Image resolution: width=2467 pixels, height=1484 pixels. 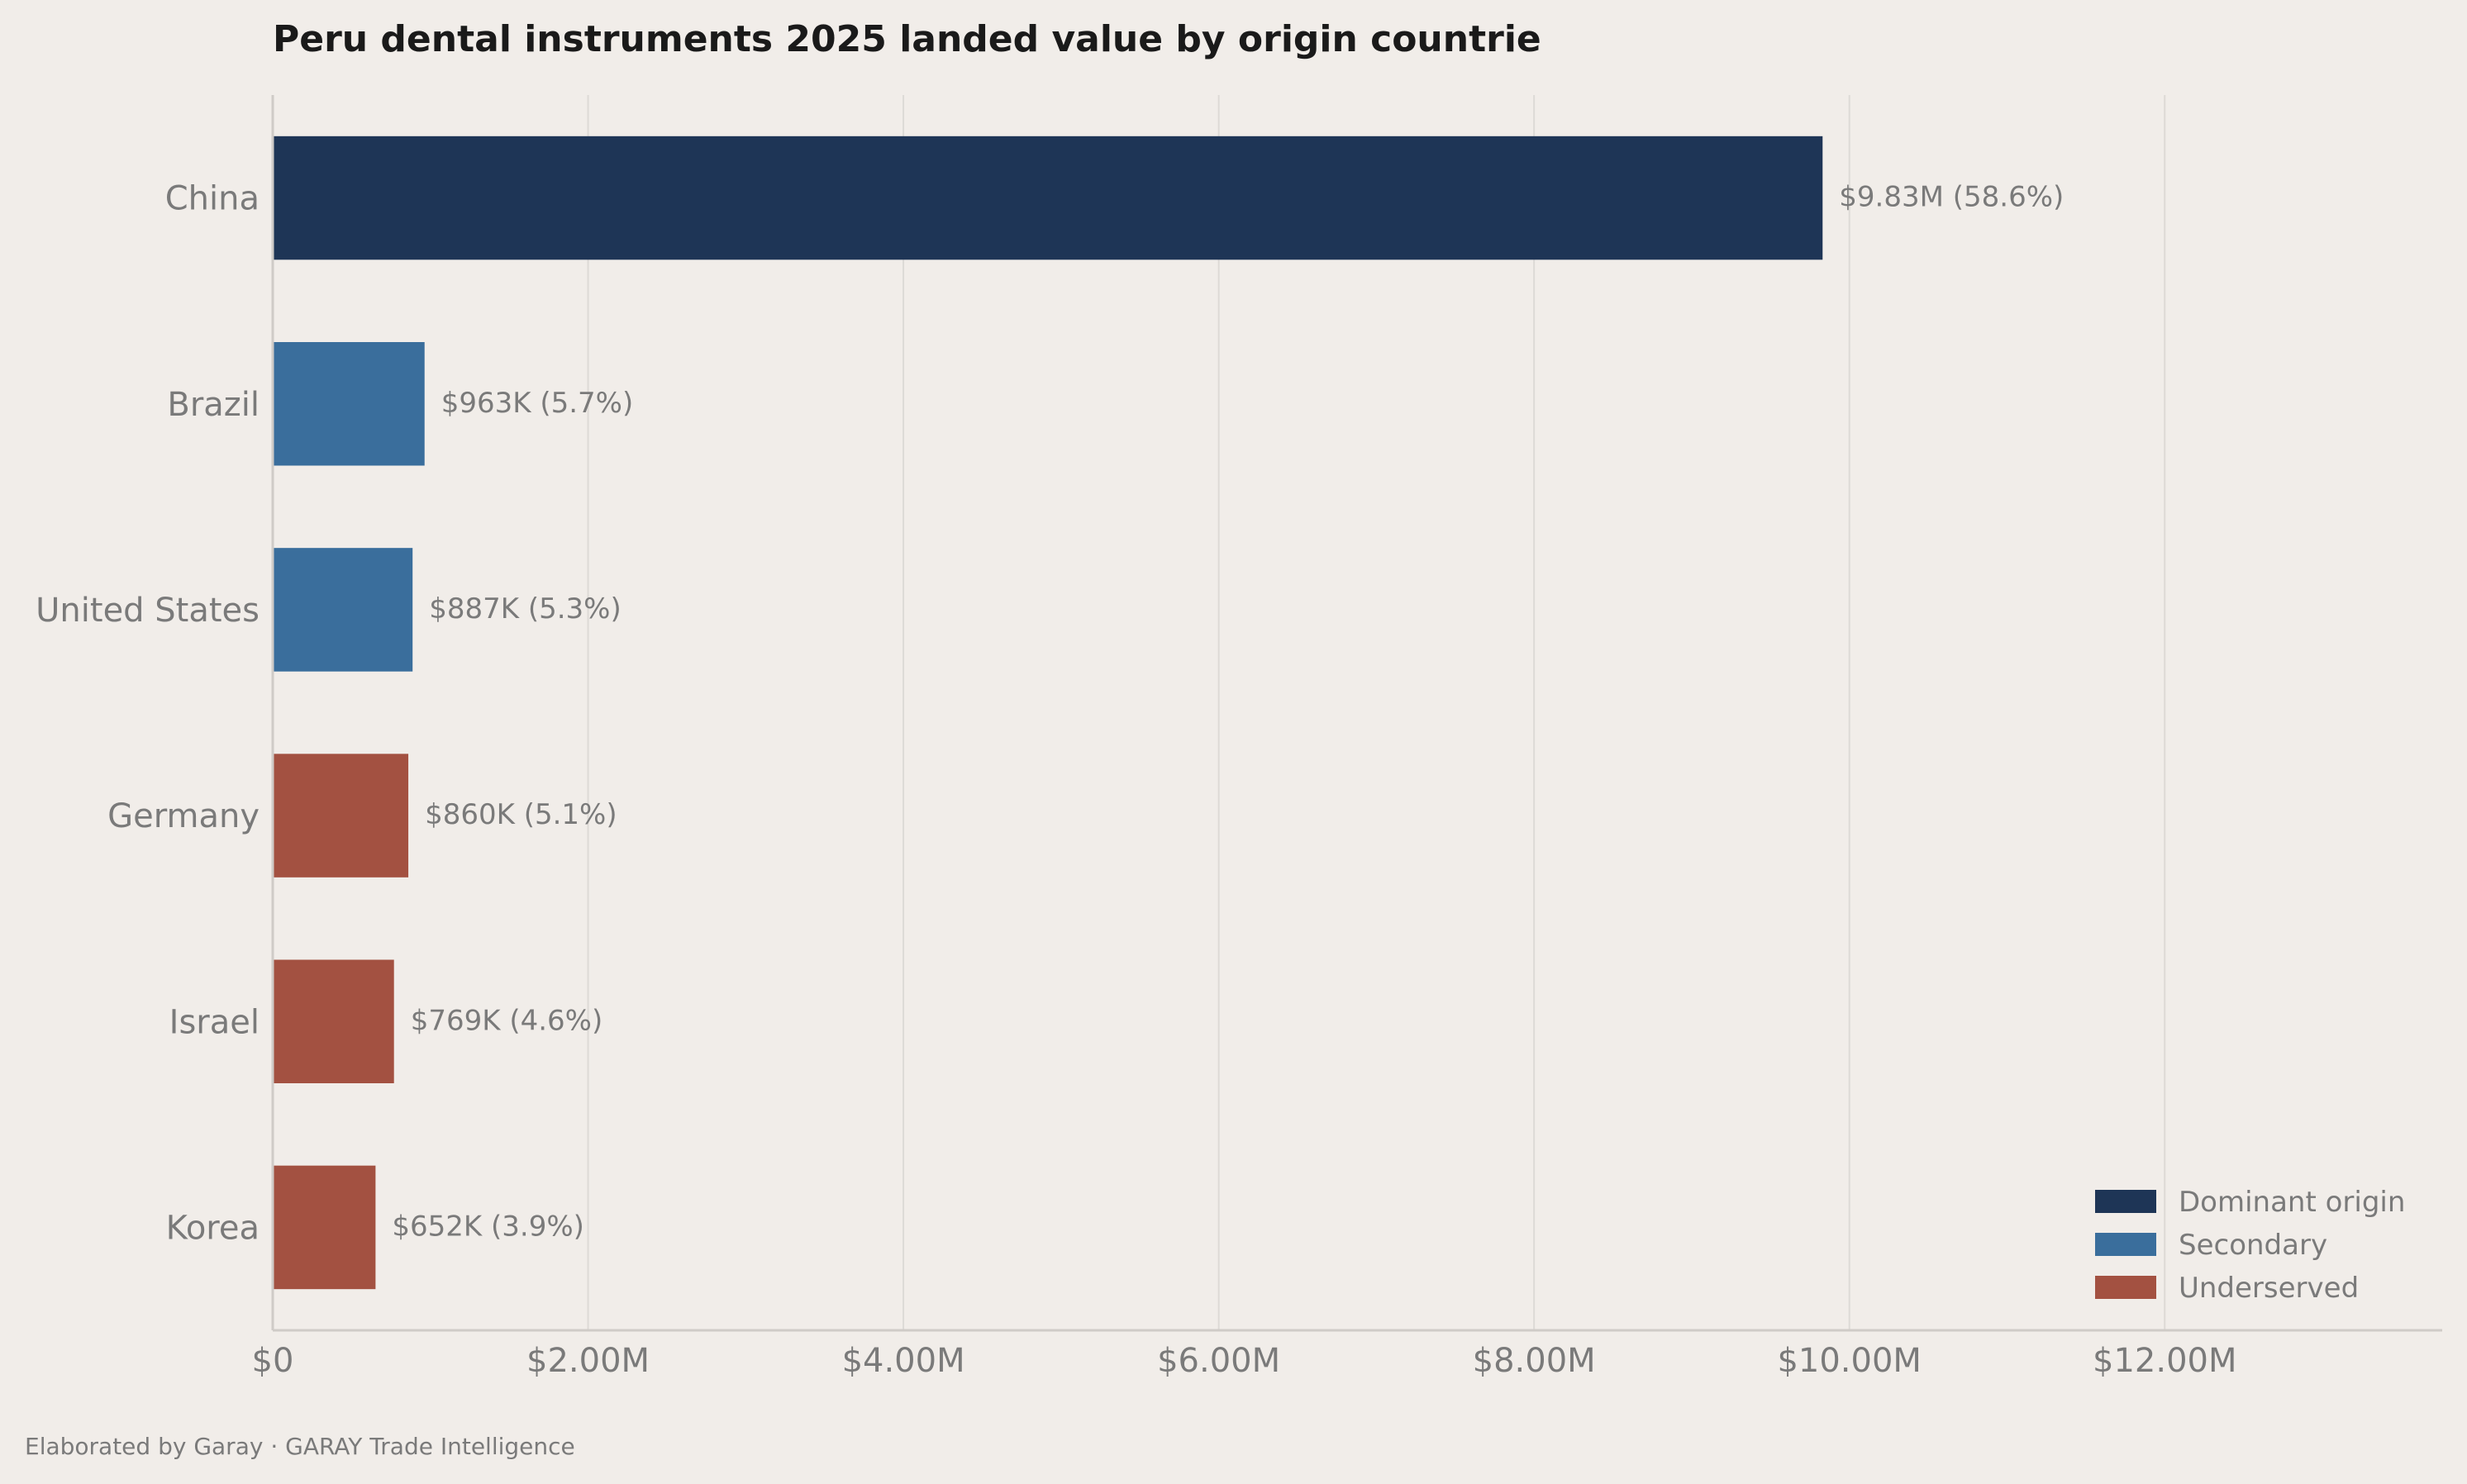 What do you see at coordinates (1048, 198) in the screenshot?
I see `bar-china` at bounding box center [1048, 198].